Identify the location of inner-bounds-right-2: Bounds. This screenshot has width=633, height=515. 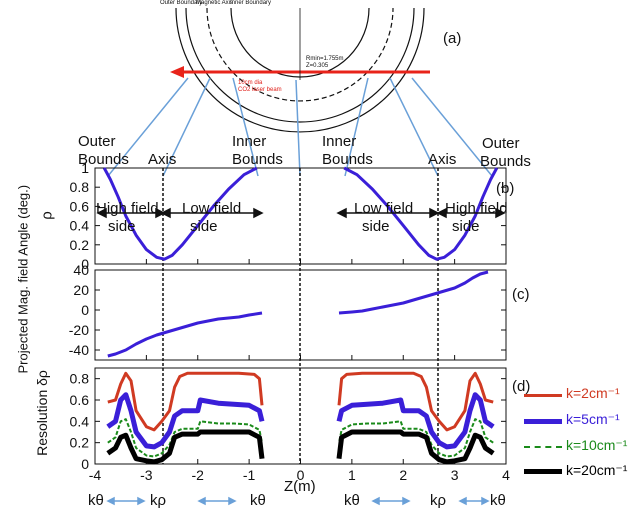
(347, 159).